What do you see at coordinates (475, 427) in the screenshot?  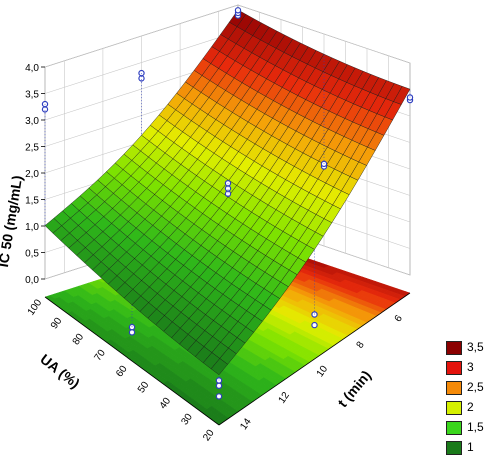 I see `legend-label: 1,5` at bounding box center [475, 427].